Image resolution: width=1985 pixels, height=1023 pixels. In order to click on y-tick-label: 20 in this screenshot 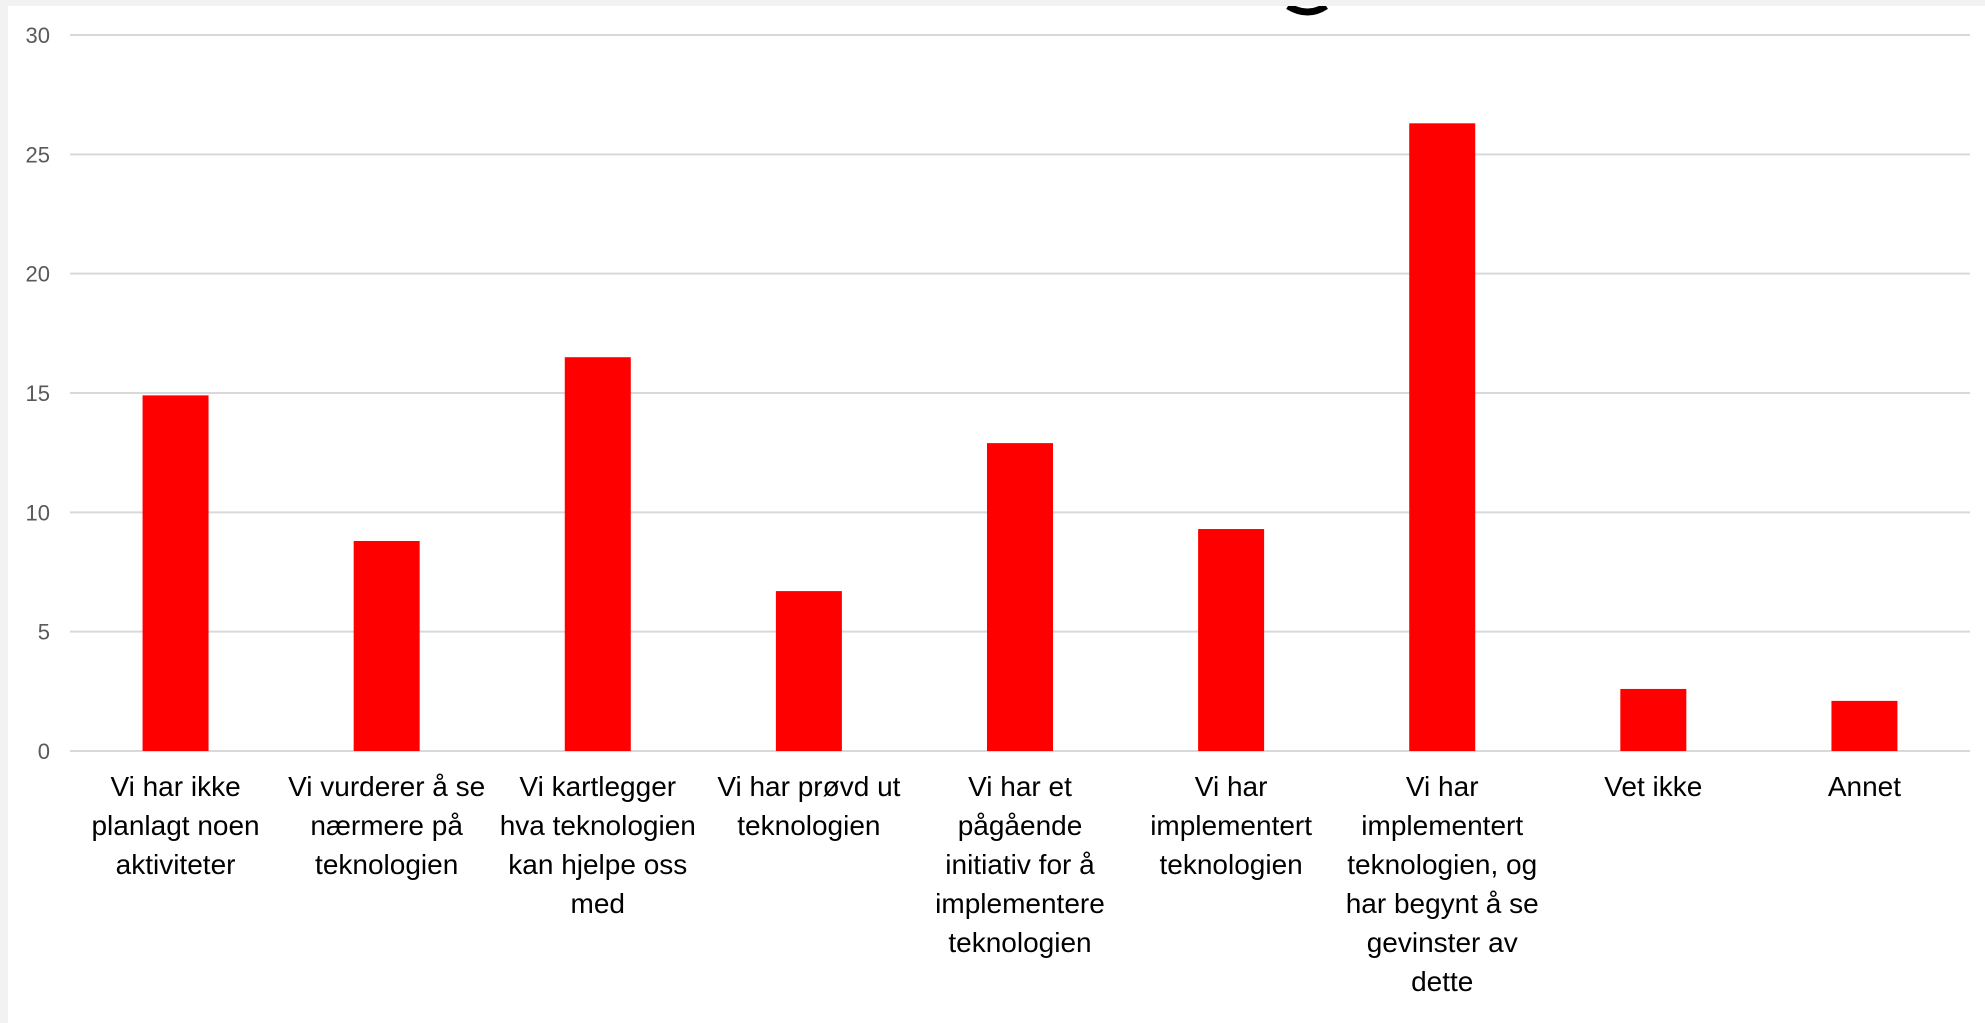, I will do `click(38, 274)`.